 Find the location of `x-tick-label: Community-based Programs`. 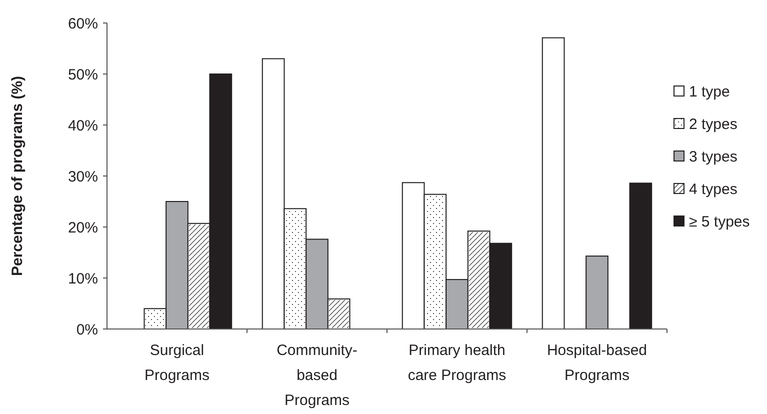

x-tick-label: Community-based Programs is located at coordinates (317, 375).